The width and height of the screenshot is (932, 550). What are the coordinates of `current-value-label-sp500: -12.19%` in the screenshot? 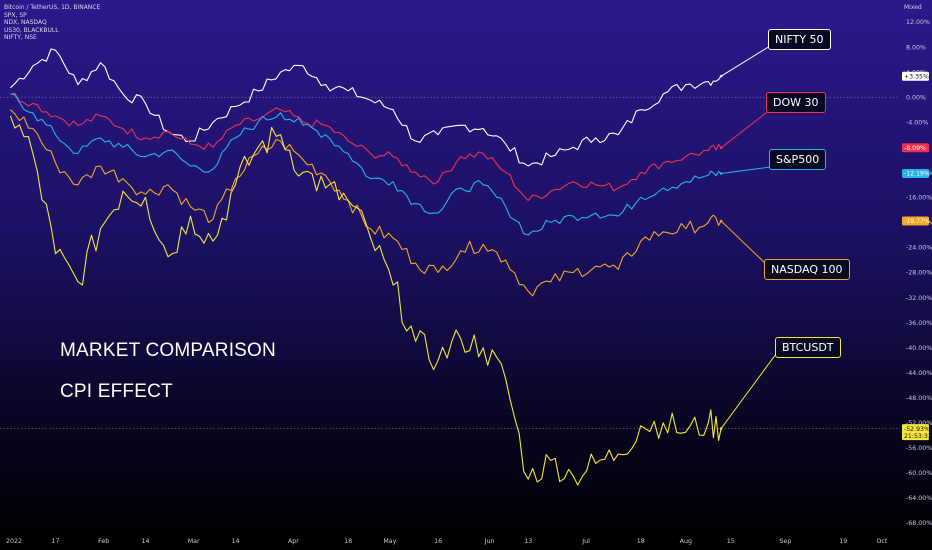 It's located at (917, 174).